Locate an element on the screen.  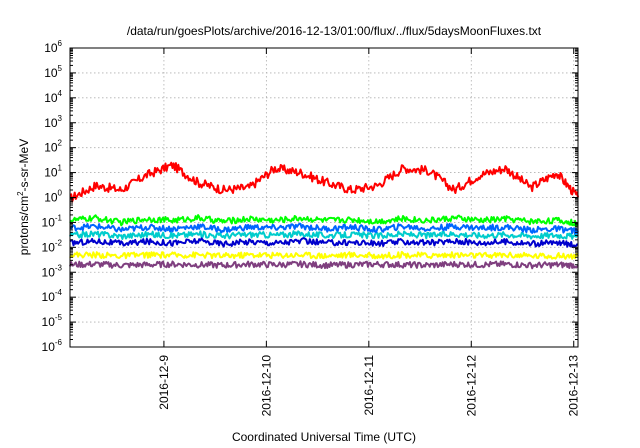
y-tick-label: 10⁵ is located at coordinates (53, 72).